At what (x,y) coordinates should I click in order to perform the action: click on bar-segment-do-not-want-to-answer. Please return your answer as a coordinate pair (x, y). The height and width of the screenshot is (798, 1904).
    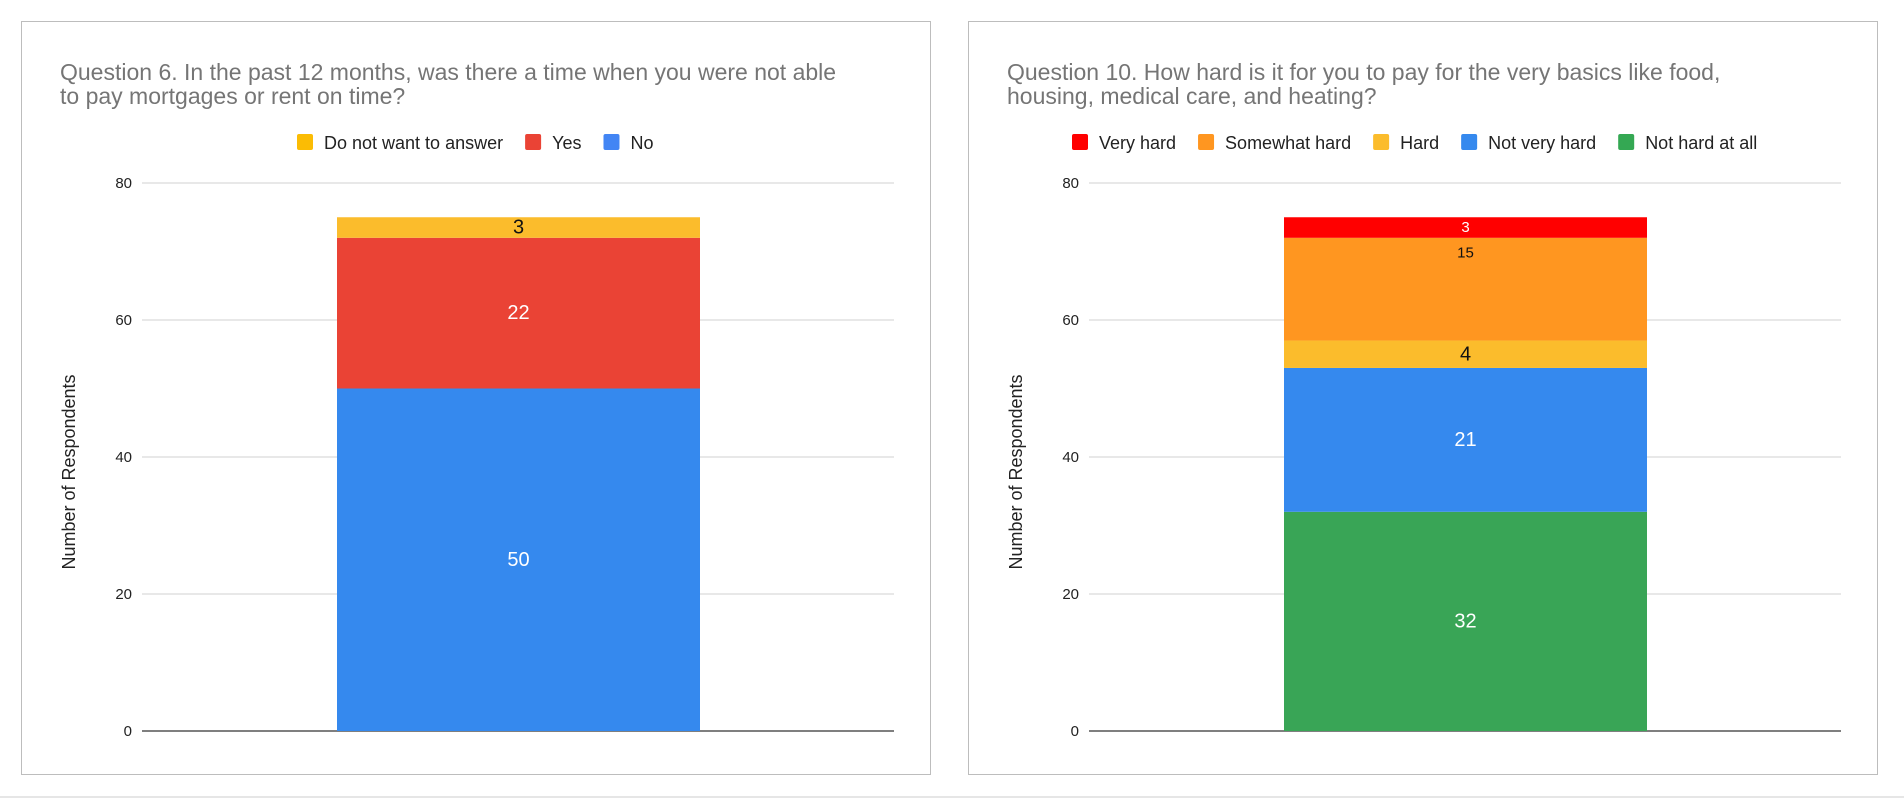
    Looking at the image, I should click on (518, 227).